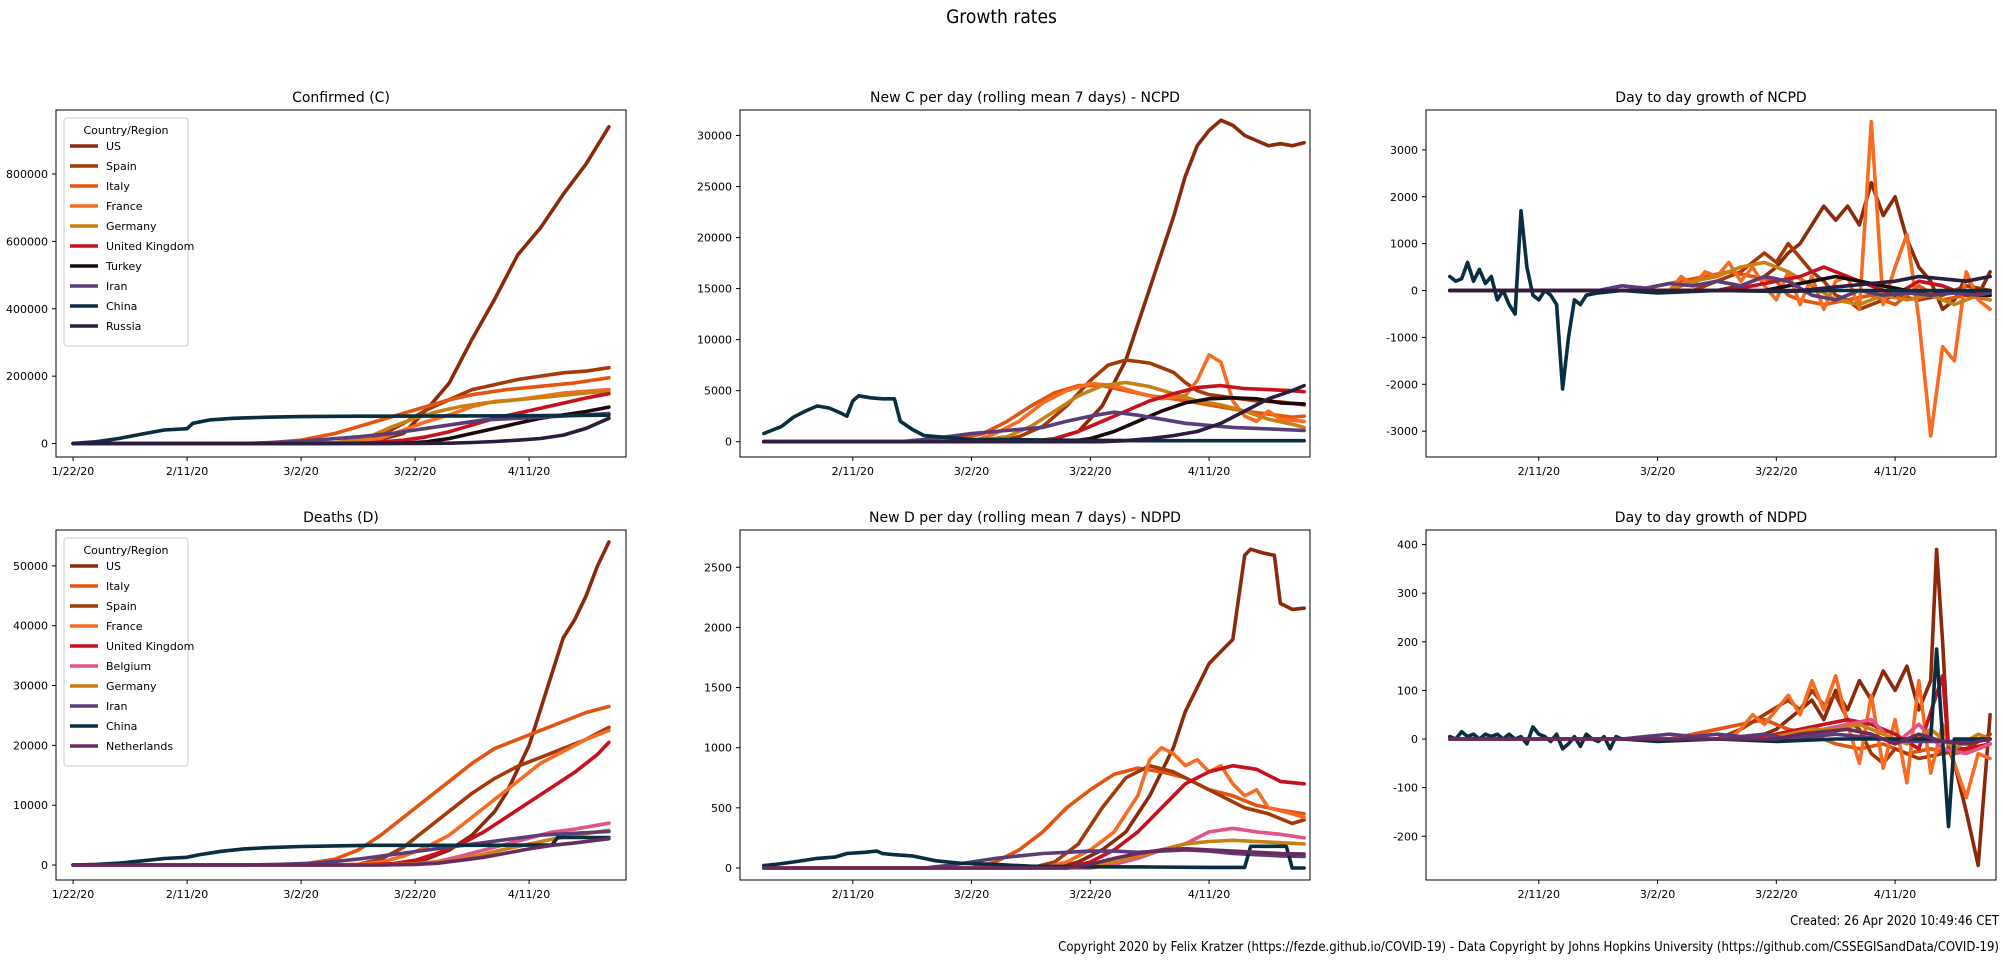 The height and width of the screenshot is (964, 2003). I want to click on y-tick-label: 1000, so click(1404, 244).